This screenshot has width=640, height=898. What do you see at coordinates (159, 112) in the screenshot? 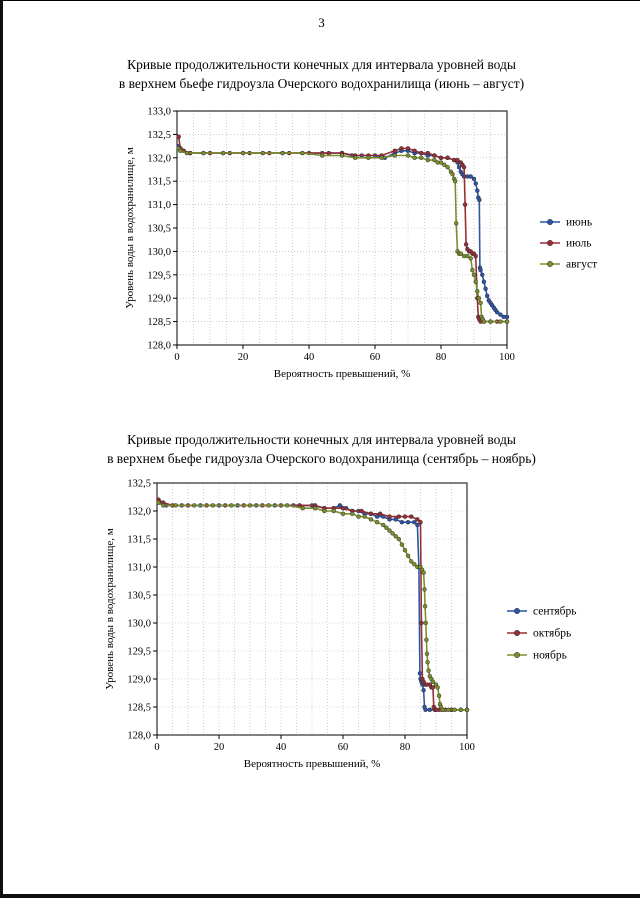
I see `y-tick-label: 133,0` at bounding box center [159, 112].